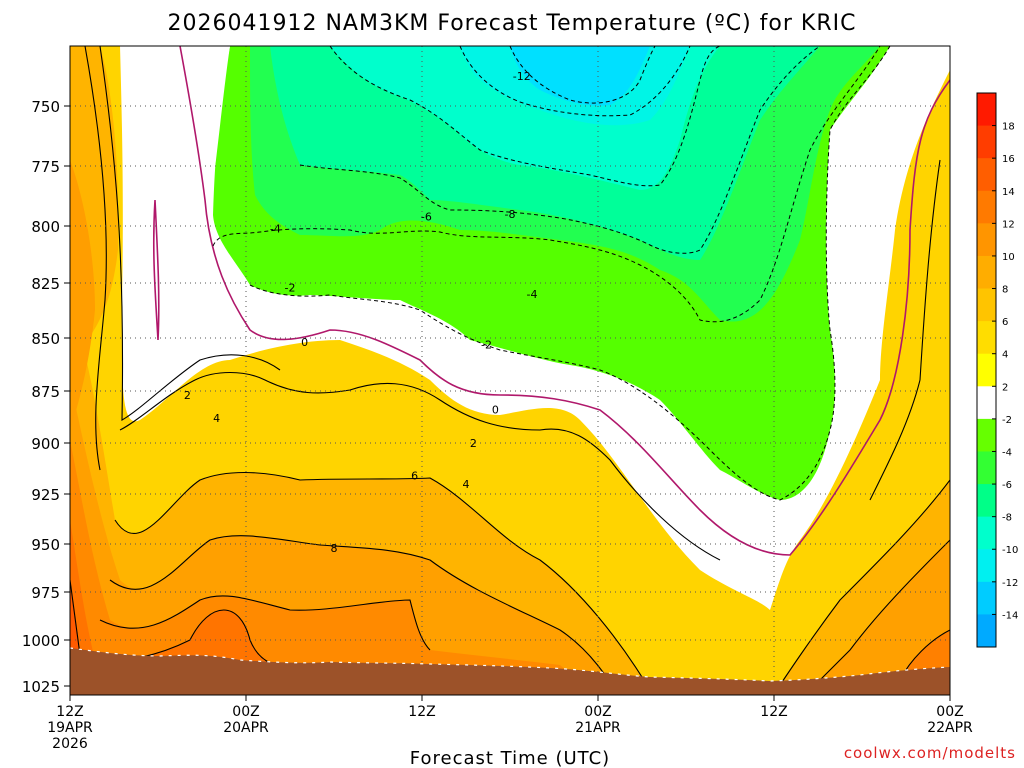 The height and width of the screenshot is (768, 1024). I want to click on y-tick-label: 1000, so click(41, 641).